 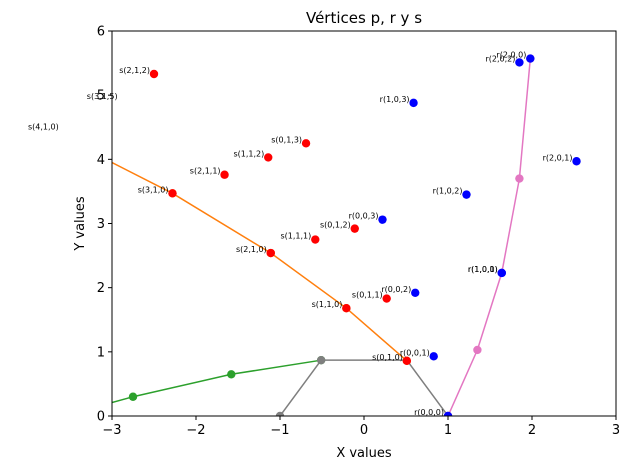 What do you see at coordinates (367, 295) in the screenshot?
I see `point-label: s(0,1,1)` at bounding box center [367, 295].